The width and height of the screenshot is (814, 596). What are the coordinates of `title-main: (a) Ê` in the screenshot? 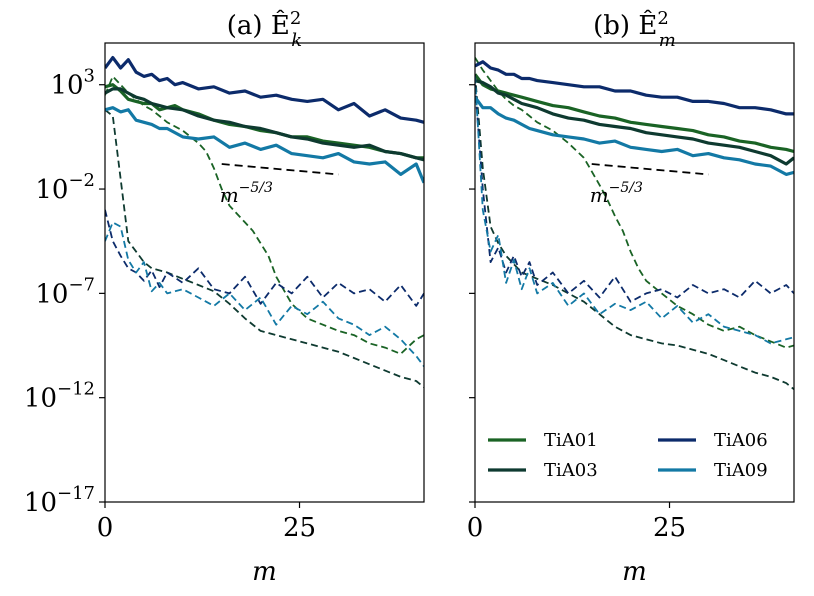 It's located at (258, 25).